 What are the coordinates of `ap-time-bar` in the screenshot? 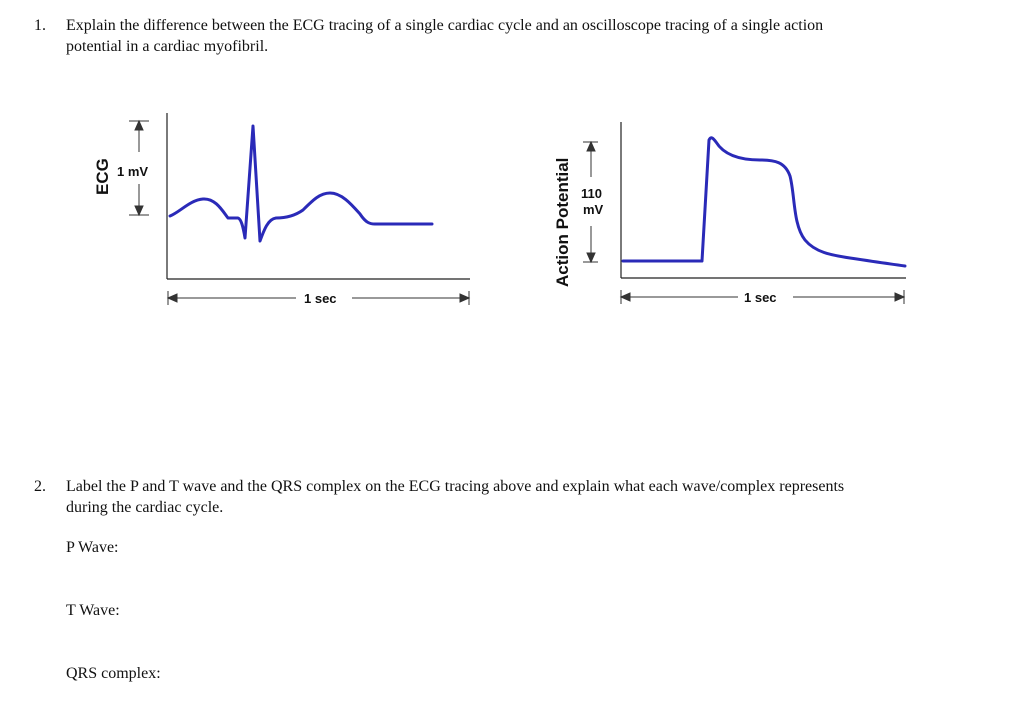 It's located at (762, 297).